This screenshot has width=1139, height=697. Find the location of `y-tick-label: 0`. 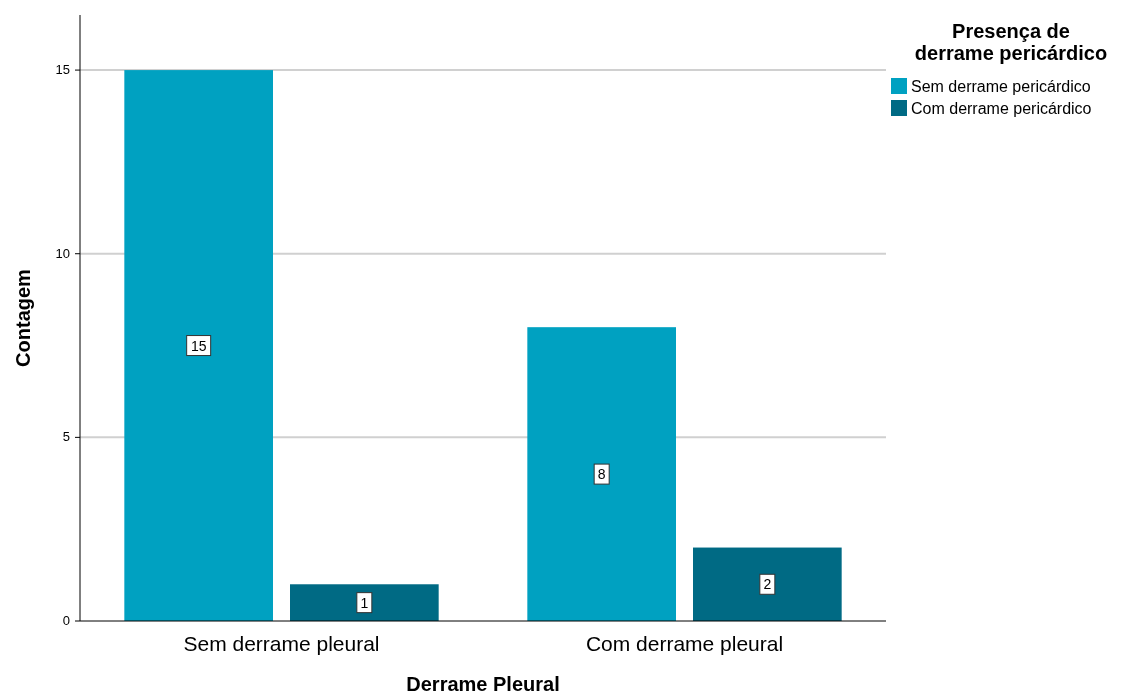

y-tick-label: 0 is located at coordinates (66, 620).